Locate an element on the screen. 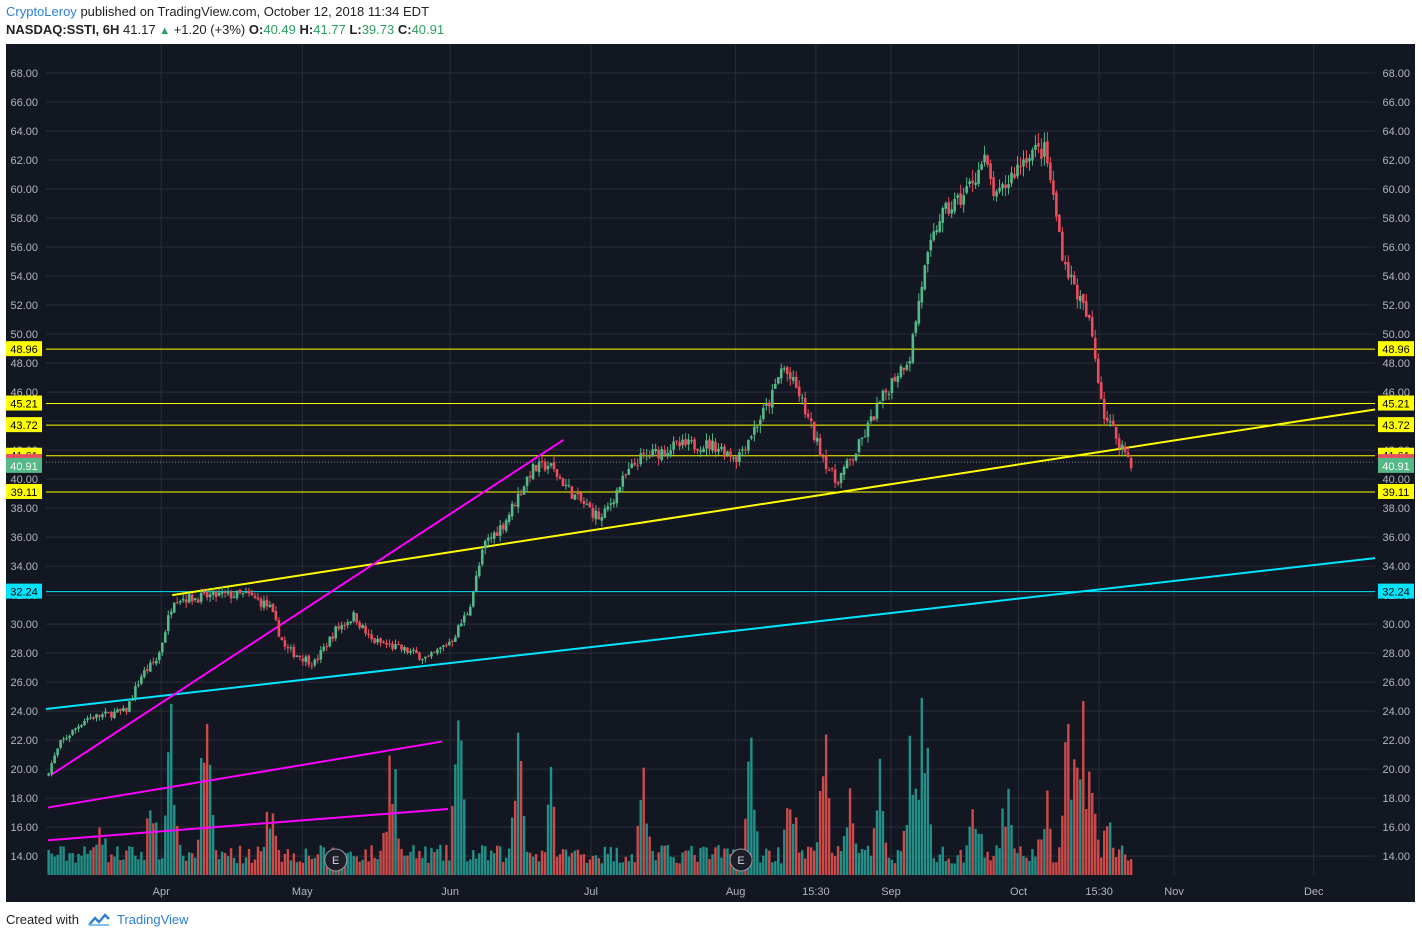 The image size is (1422, 939). high-value: 41.77 is located at coordinates (329, 29).